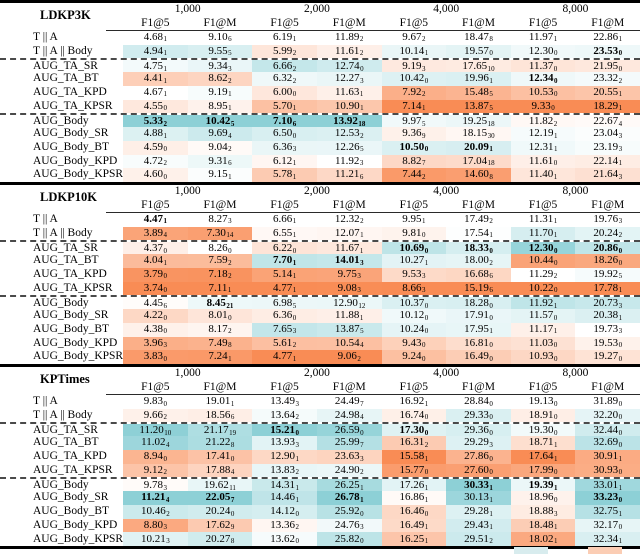 The height and width of the screenshot is (554, 640). I want to click on metric-value: 11.17, so click(541, 328).